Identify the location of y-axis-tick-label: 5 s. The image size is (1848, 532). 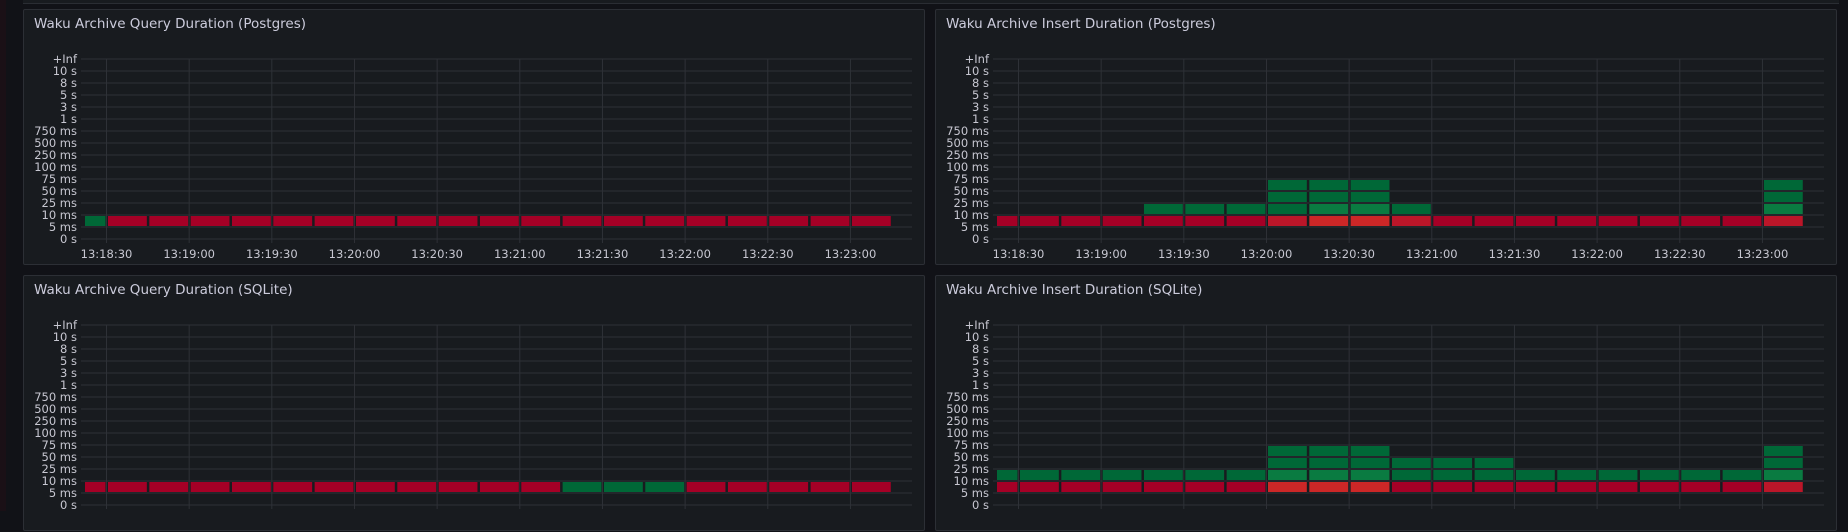
(980, 361).